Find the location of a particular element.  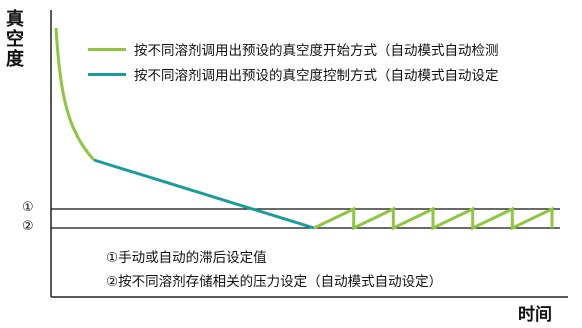

legend-item-control: 按不同溶剂调用出预设的真空度控制方式（自动模式自动设定 is located at coordinates (293, 74).